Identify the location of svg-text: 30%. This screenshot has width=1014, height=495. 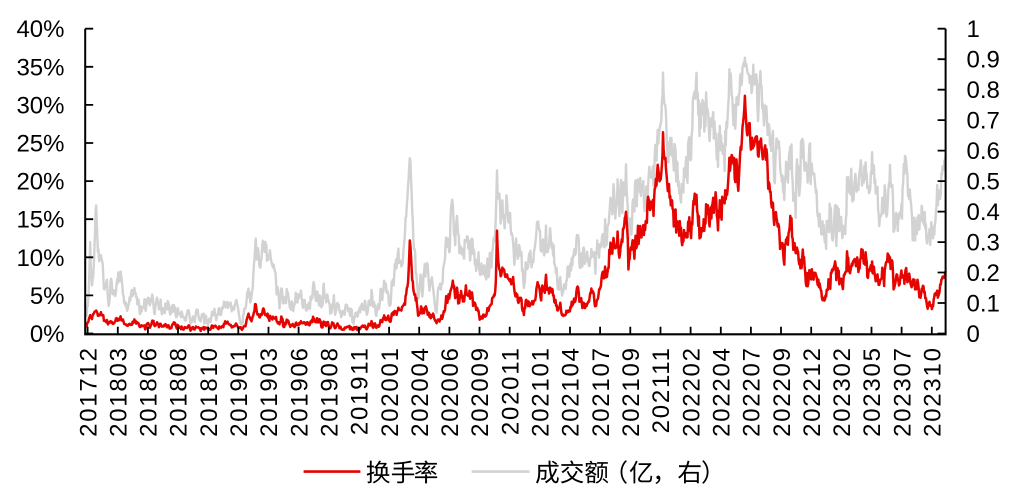
(40, 105).